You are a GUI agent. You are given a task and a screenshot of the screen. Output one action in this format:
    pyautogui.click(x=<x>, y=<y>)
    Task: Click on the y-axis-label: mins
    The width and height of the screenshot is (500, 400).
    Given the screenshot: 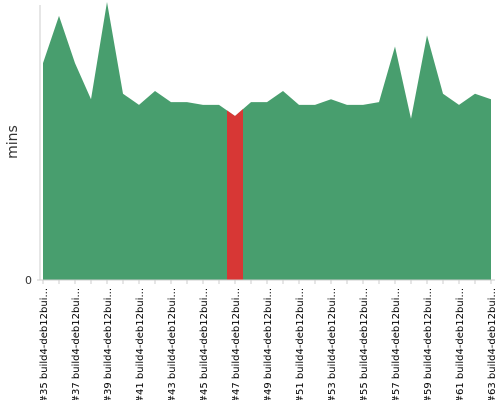 What is the action you would take?
    pyautogui.click(x=13, y=142)
    